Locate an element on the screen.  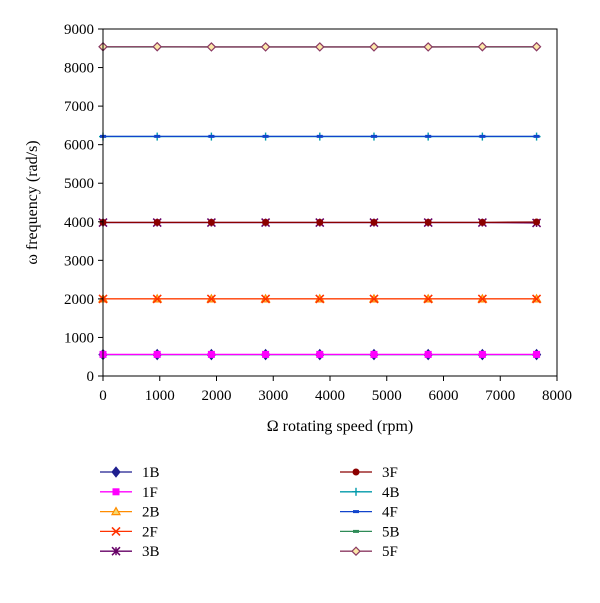
series-3F is located at coordinates (320, 221).